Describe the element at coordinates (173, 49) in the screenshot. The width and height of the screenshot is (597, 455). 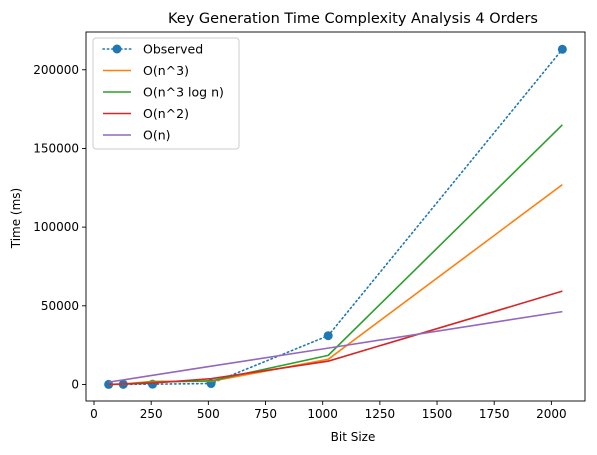
I see `legend-label-0: Observed` at that location.